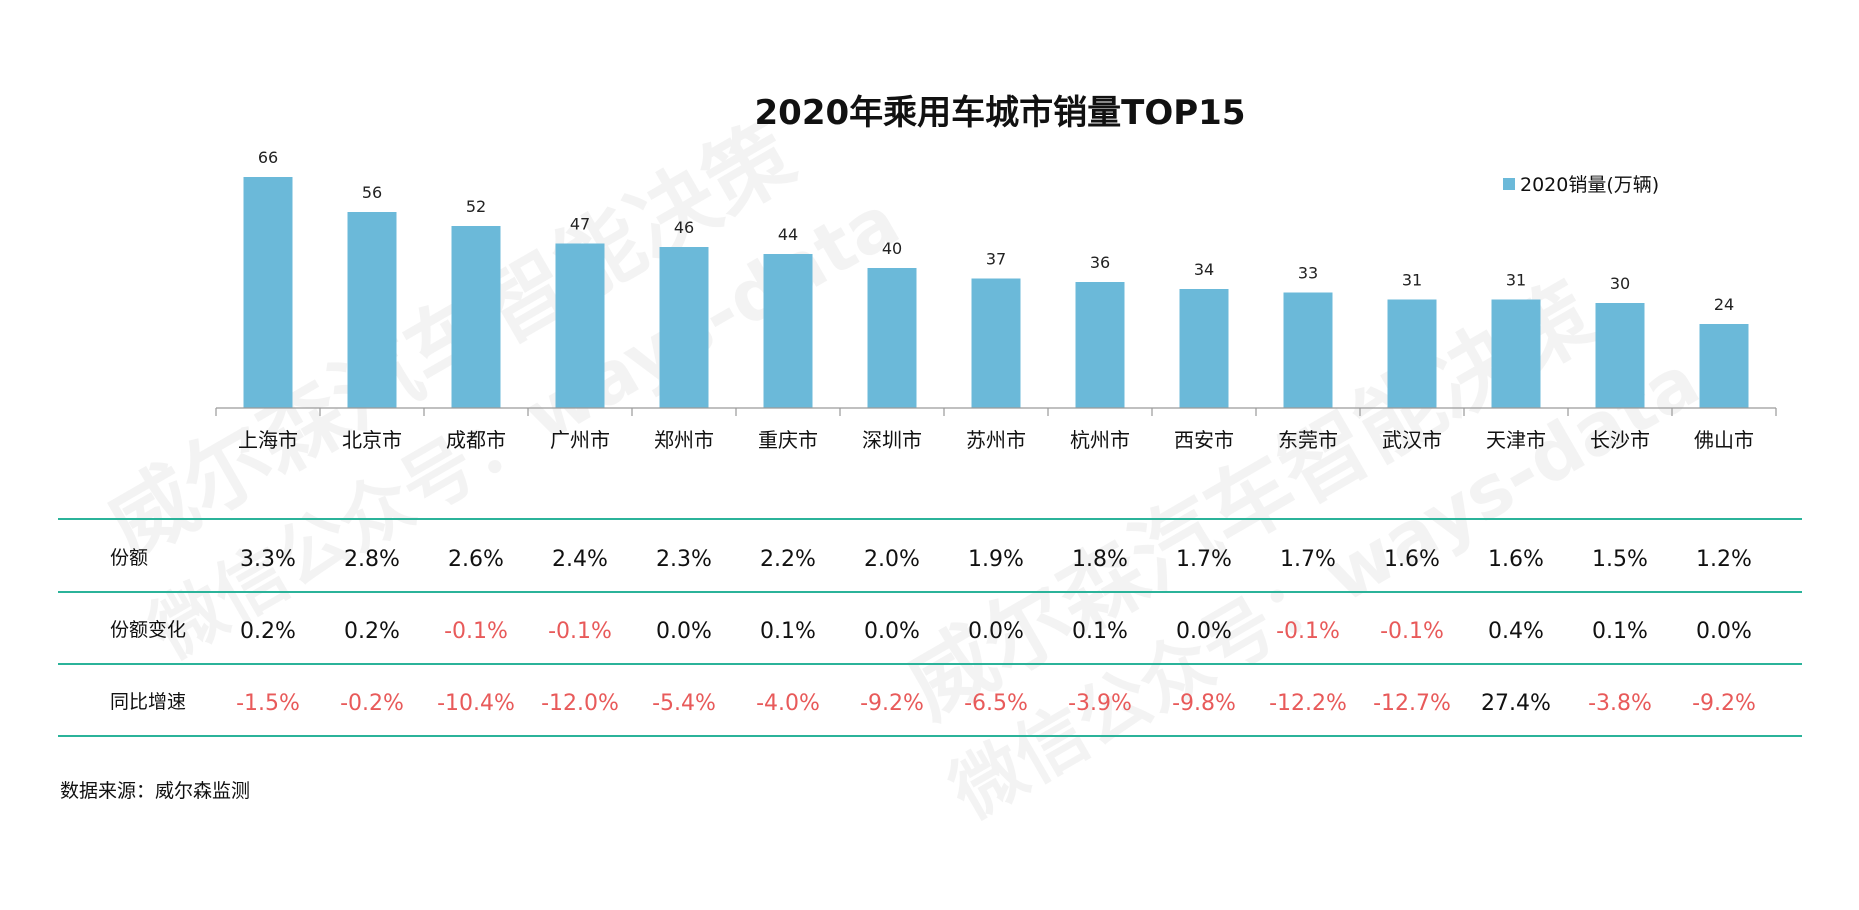  Describe the element at coordinates (1509, 184) in the screenshot. I see `legend-swatch` at that location.